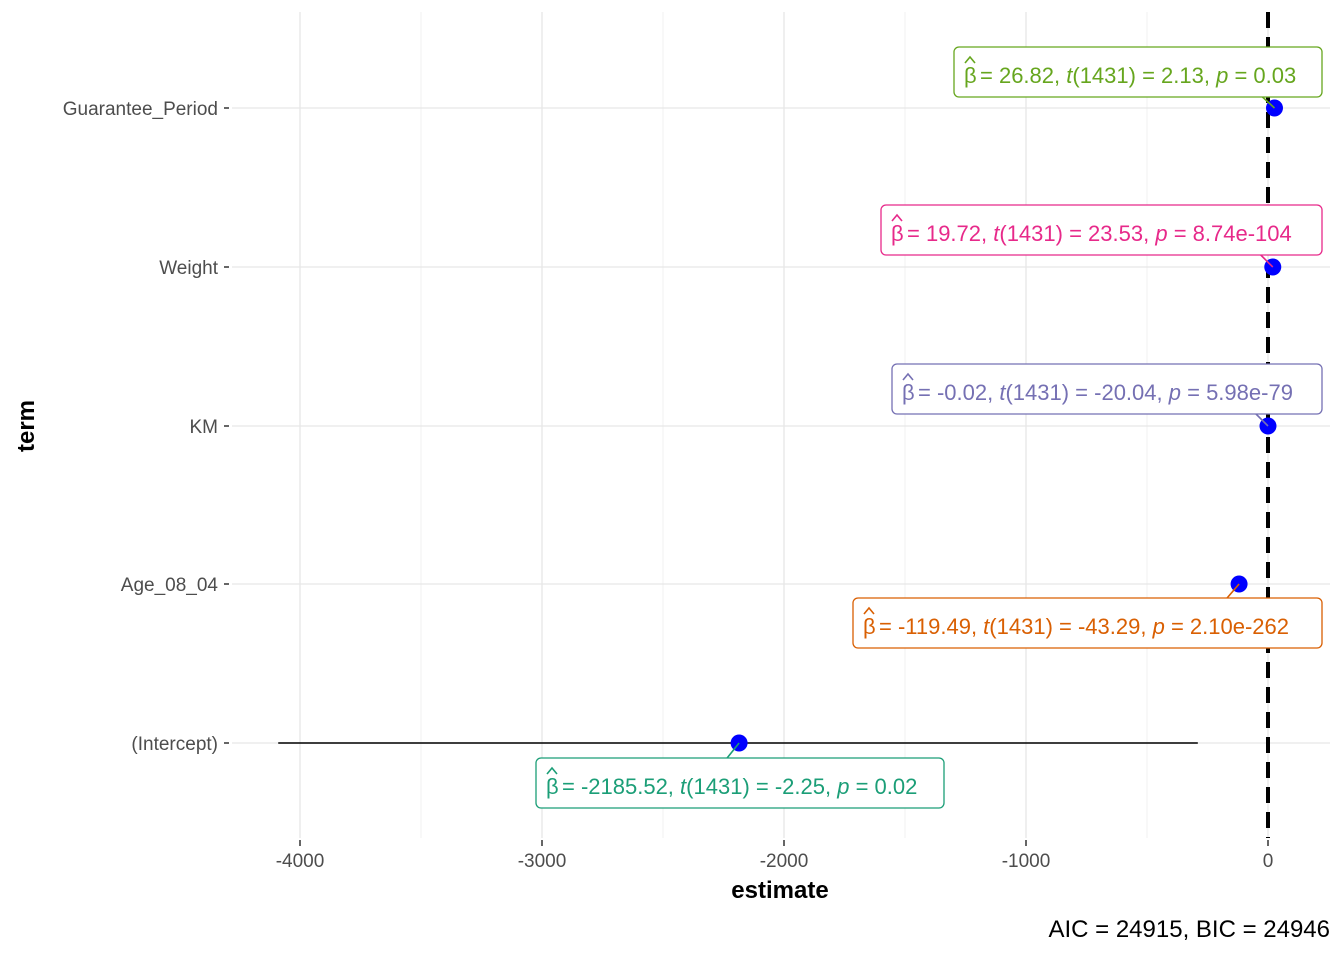 This screenshot has width=1344, height=960. I want to click on coefficient-label: = -0.02, t(1431) = -20.04, p = 5.98e-79, so click(1105, 392).